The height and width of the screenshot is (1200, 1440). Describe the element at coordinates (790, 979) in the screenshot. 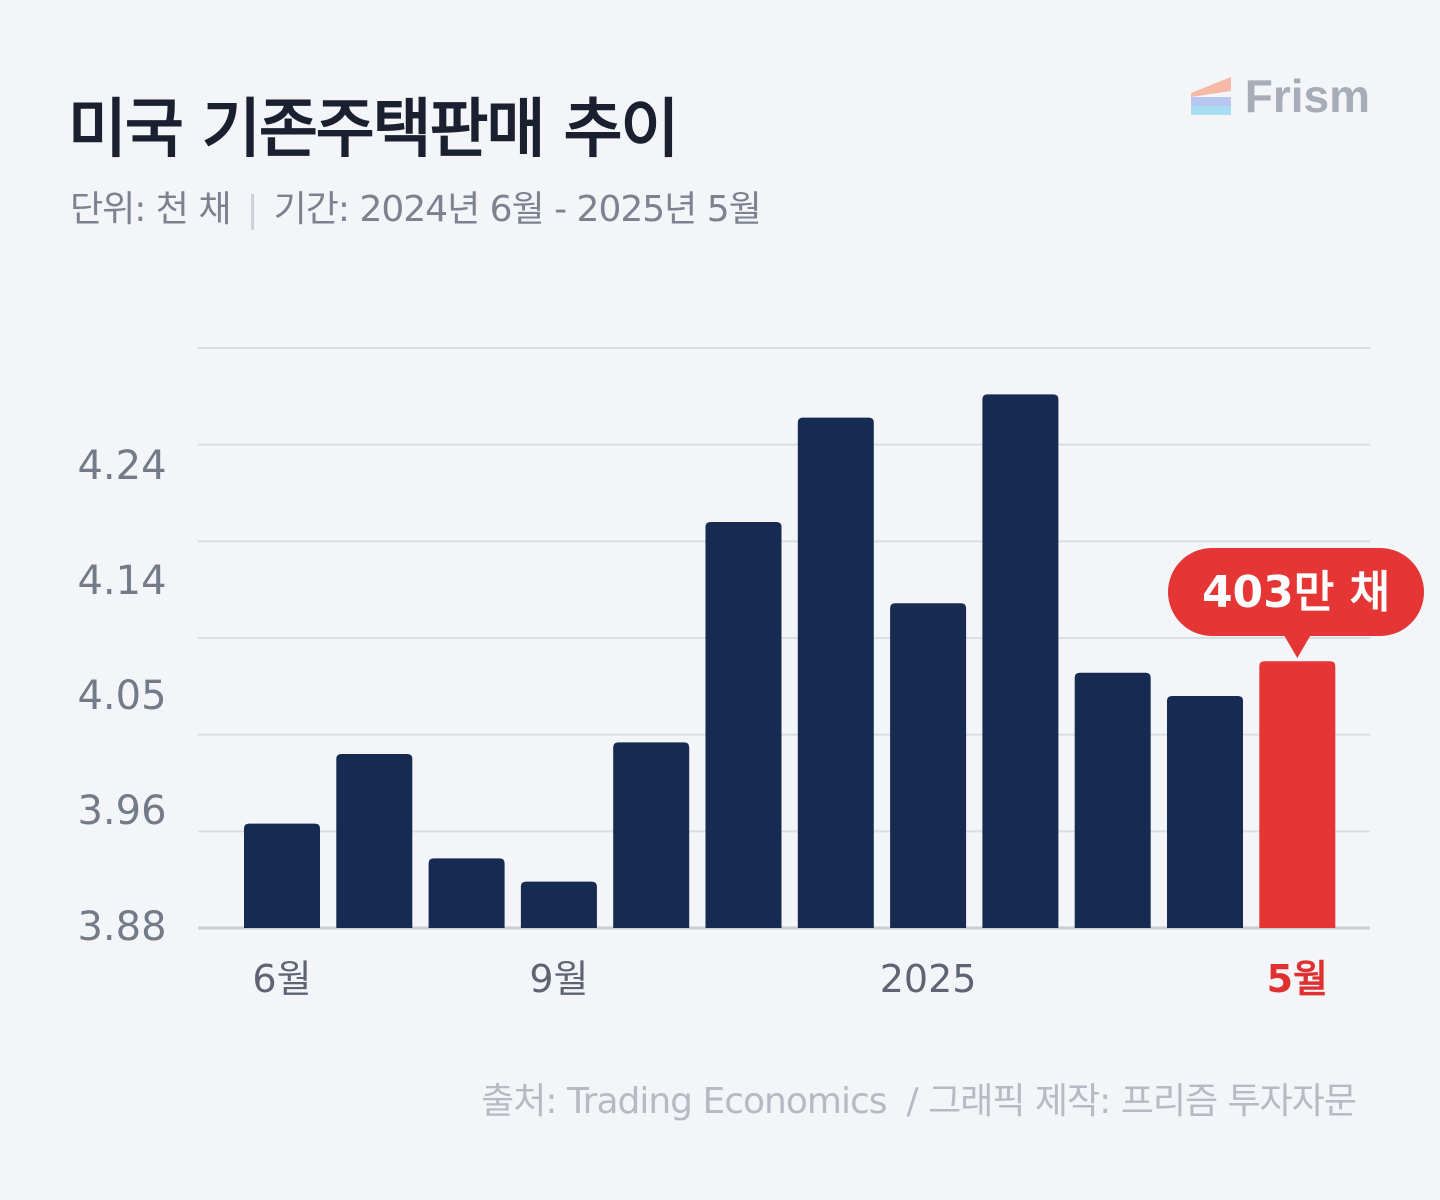

I see `x-axis-labels: 6월 9월 2025 5월` at that location.